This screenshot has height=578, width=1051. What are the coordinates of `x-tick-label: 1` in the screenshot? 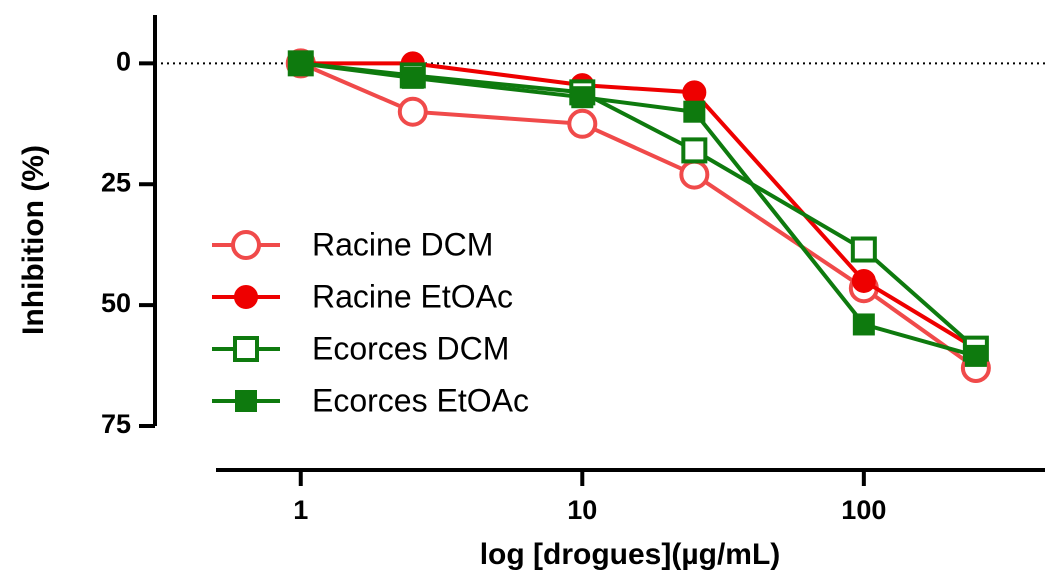 It's located at (300, 510).